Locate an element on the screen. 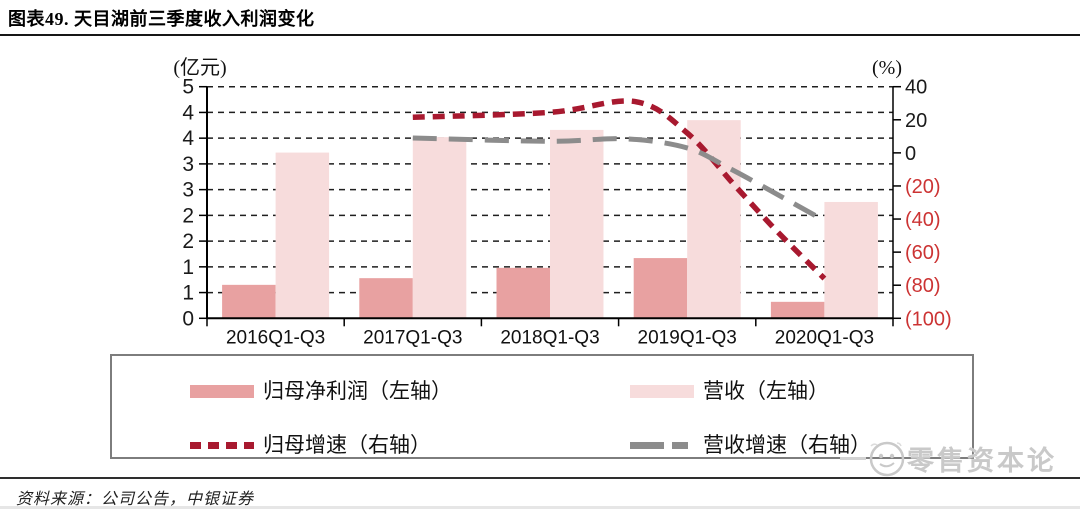 The width and height of the screenshot is (1080, 509). legend-item-net-profit-growth: 归母增速（右轴） is located at coordinates (310, 445).